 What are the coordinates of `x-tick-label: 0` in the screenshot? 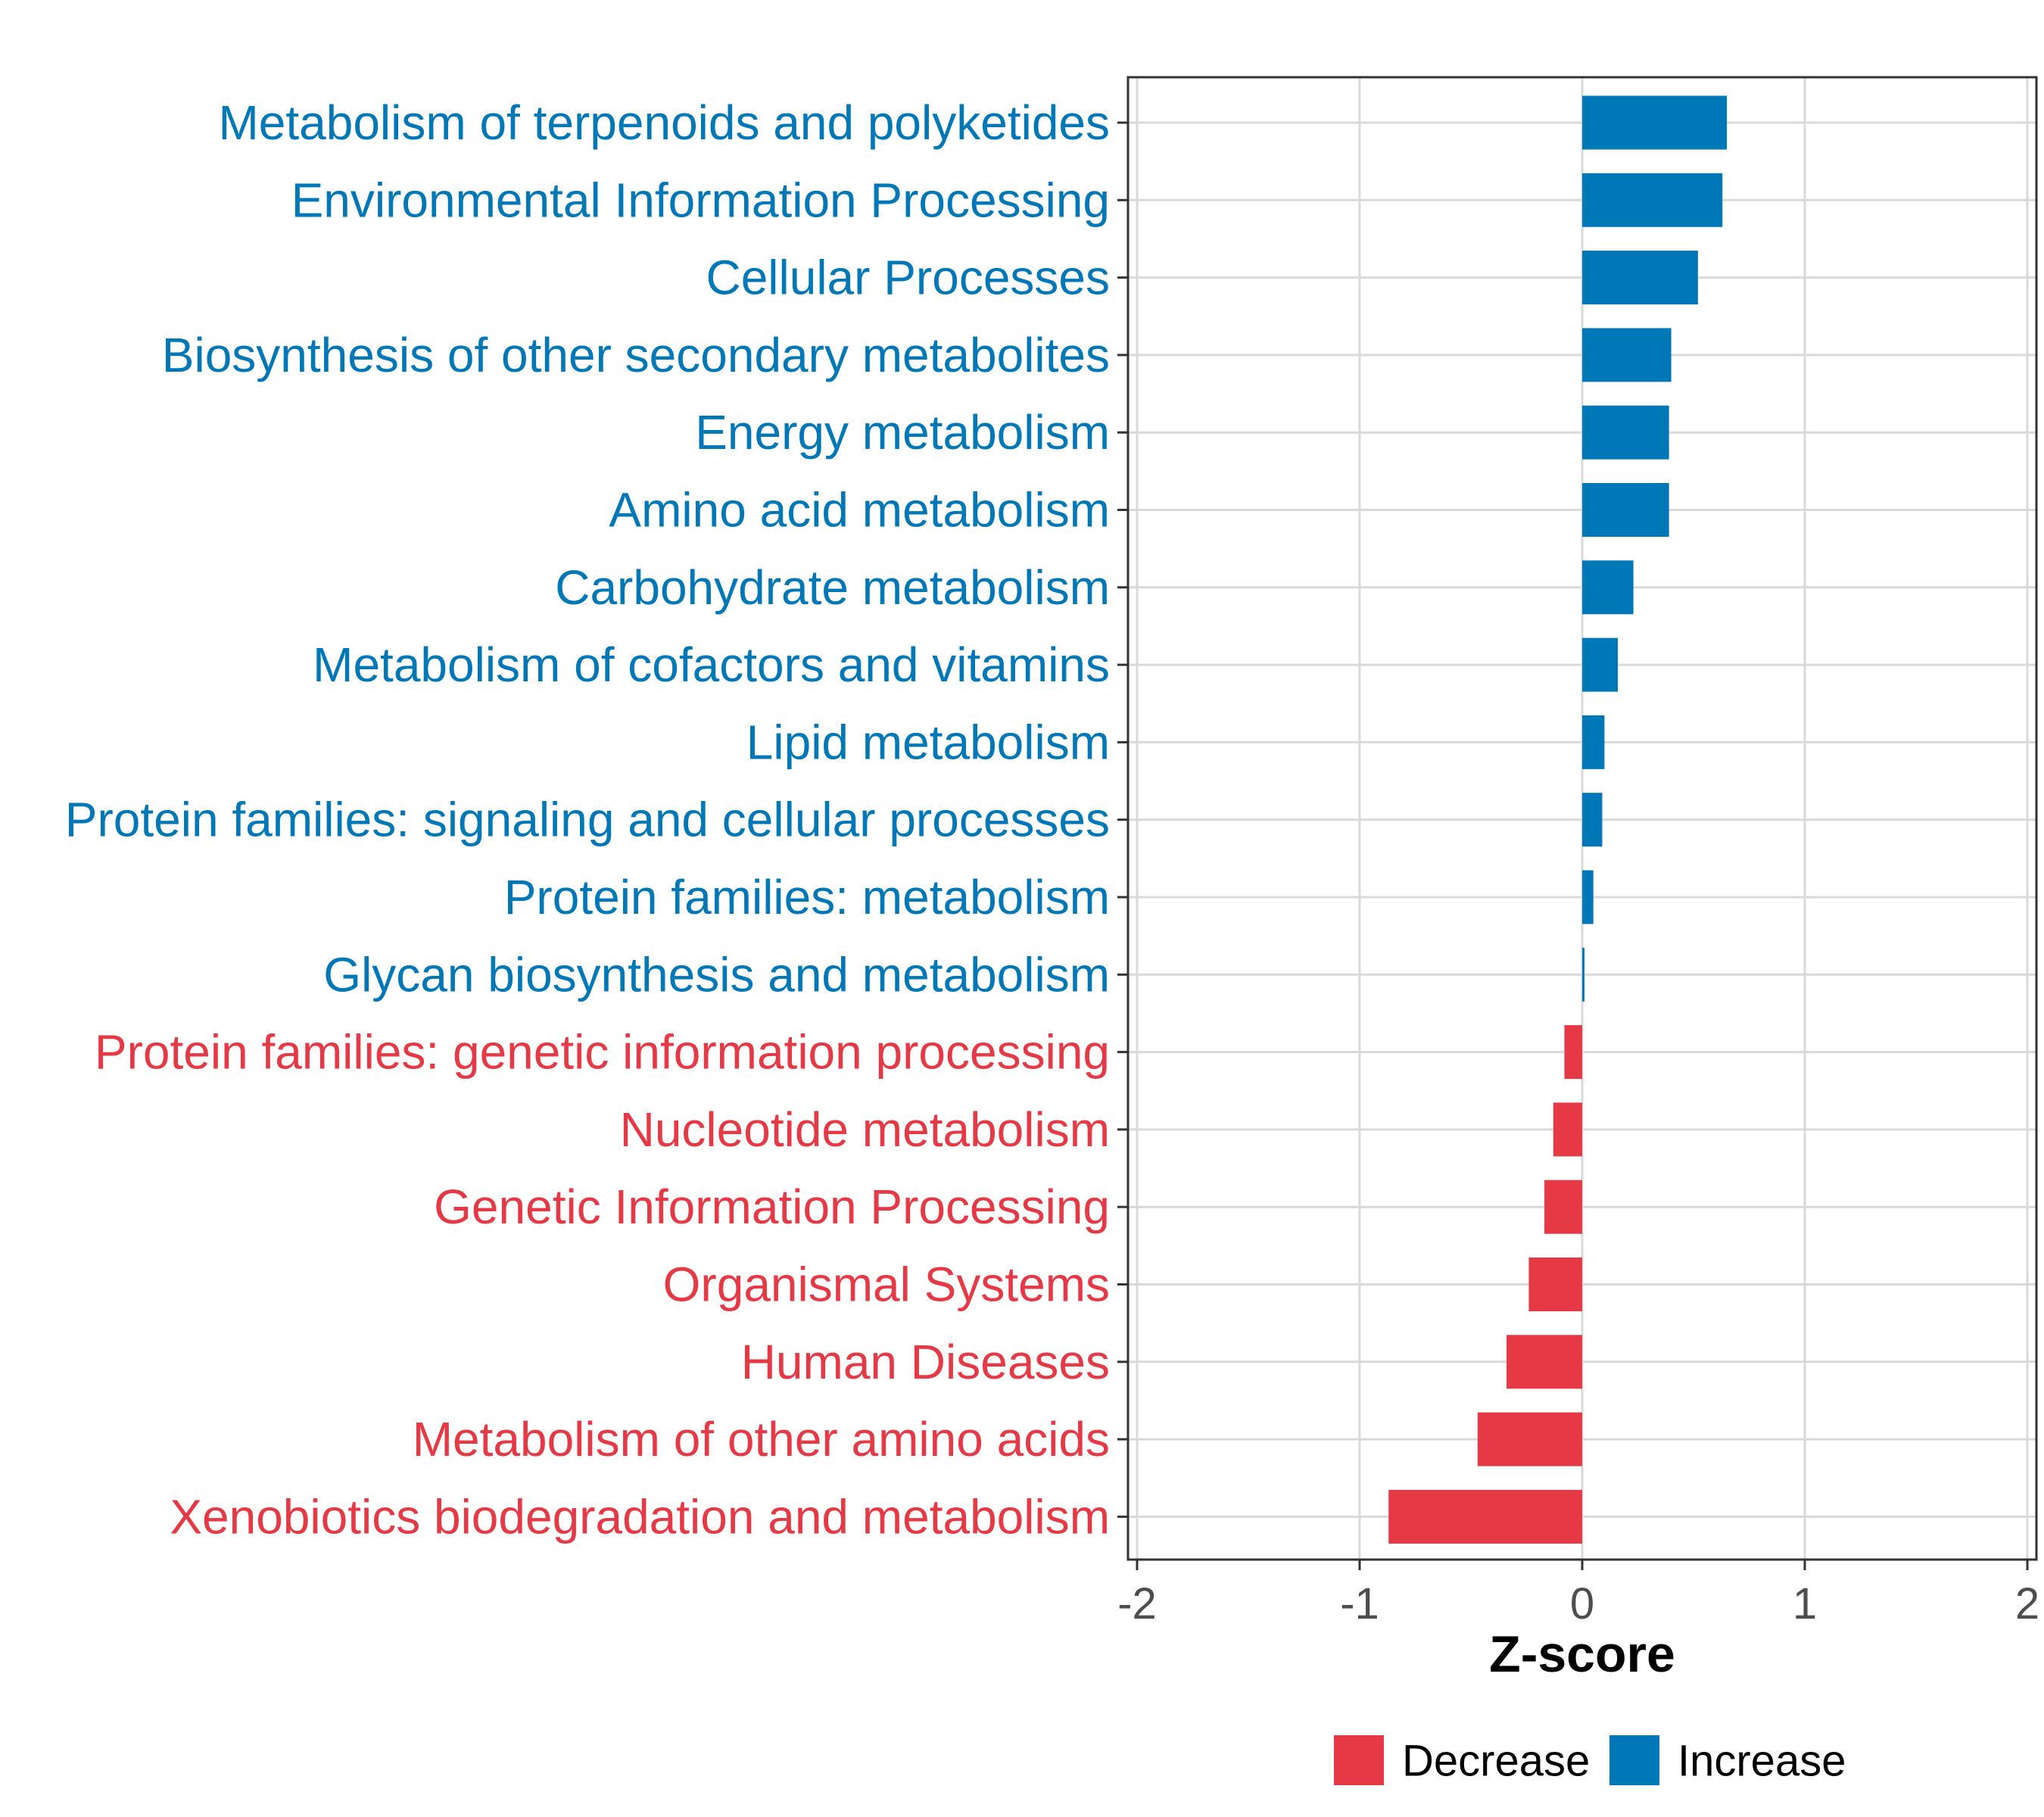 It's located at (1582, 1603).